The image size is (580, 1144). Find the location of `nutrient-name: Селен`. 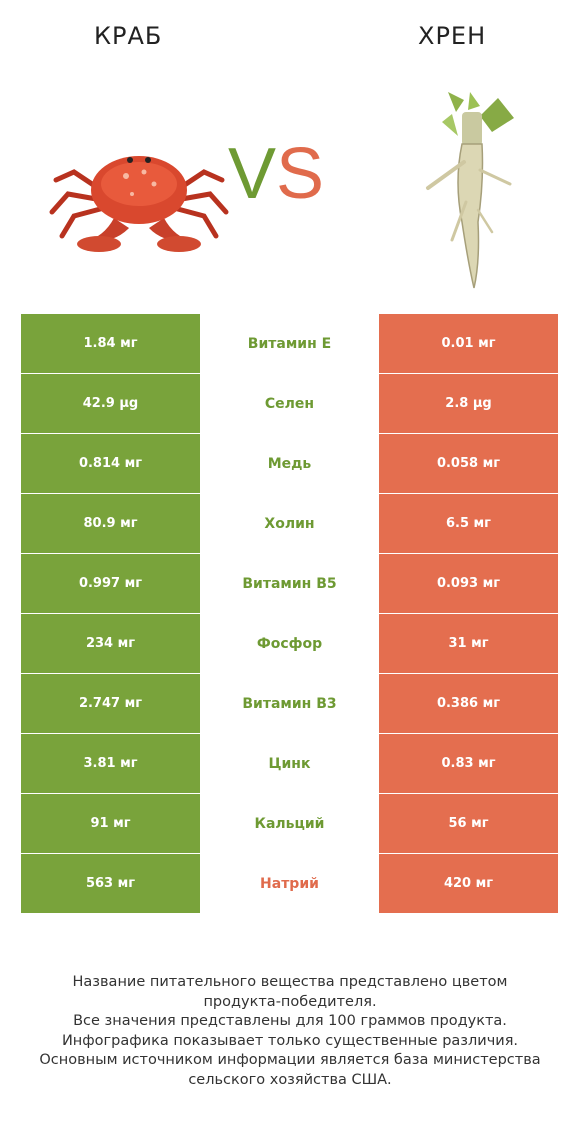

nutrient-name: Селен is located at coordinates (289, 403).